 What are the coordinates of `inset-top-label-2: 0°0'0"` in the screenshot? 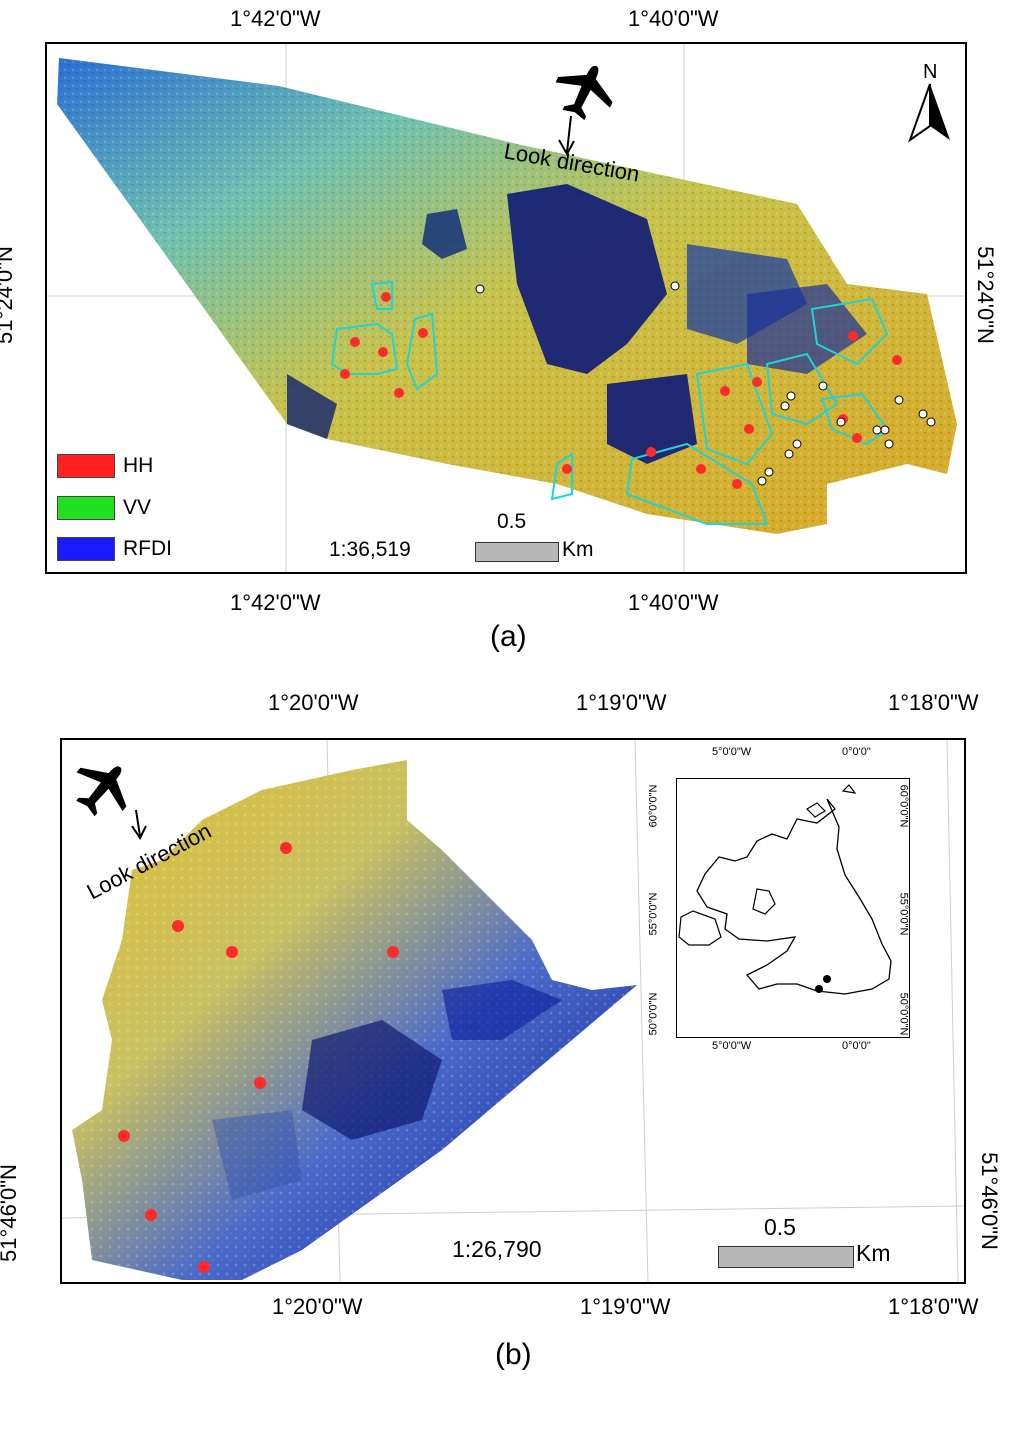 It's located at (856, 752).